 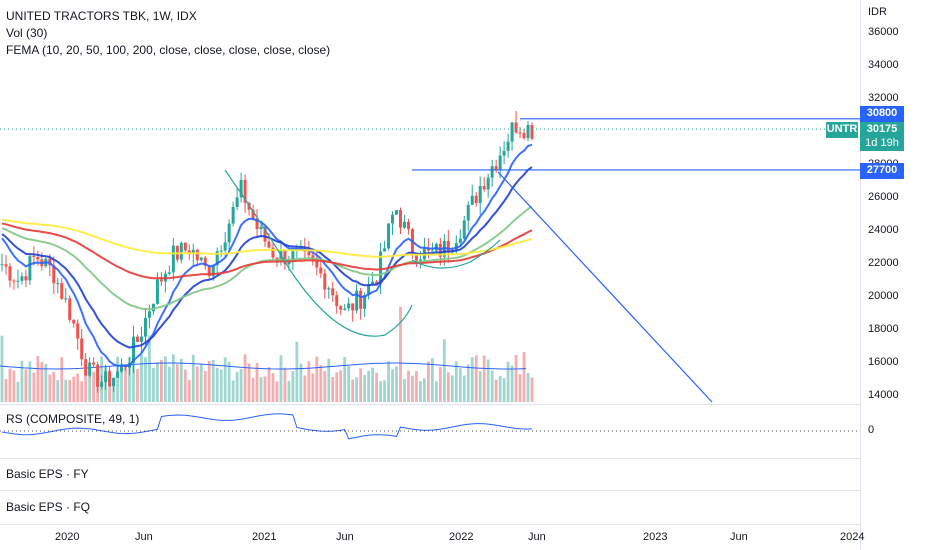 I want to click on cup-pattern-curve, so click(x=318, y=253).